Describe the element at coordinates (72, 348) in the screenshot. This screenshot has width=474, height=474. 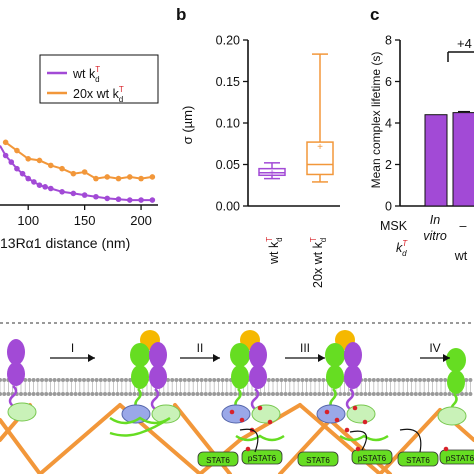
I see `step-label: I` at that location.